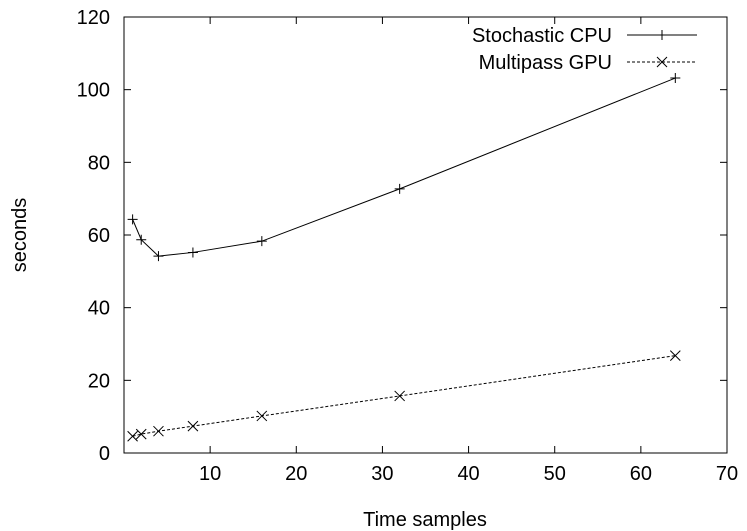 Image resolution: width=747 pixels, height=531 pixels. I want to click on series-multipass-gpu, so click(404, 396).